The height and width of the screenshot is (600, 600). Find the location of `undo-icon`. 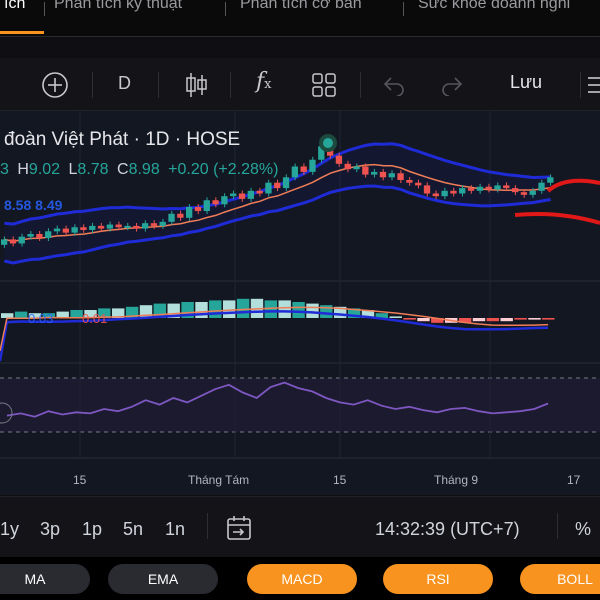

undo-icon is located at coordinates (394, 85).